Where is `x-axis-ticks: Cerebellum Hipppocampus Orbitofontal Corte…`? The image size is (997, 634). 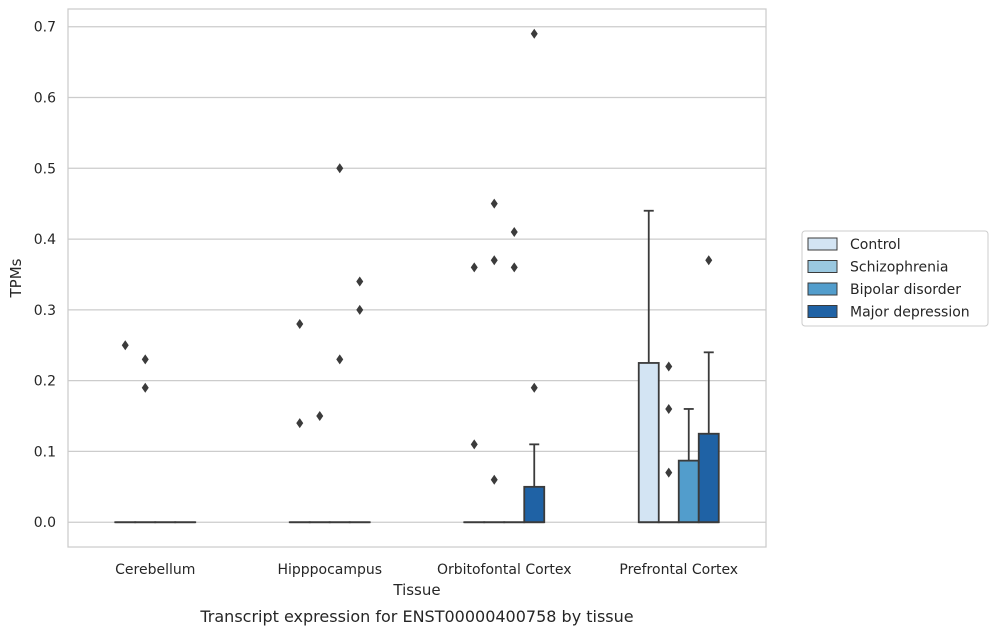 x-axis-ticks: Cerebellum Hipppocampus Orbitofontal Corte… is located at coordinates (426, 570).